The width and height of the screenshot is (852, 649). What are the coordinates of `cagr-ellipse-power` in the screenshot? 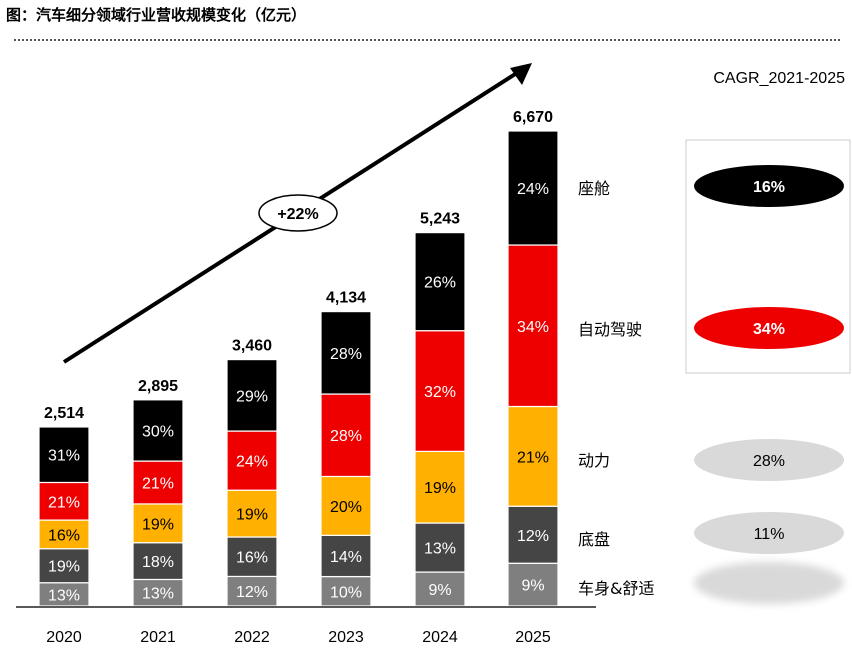 It's located at (769, 460).